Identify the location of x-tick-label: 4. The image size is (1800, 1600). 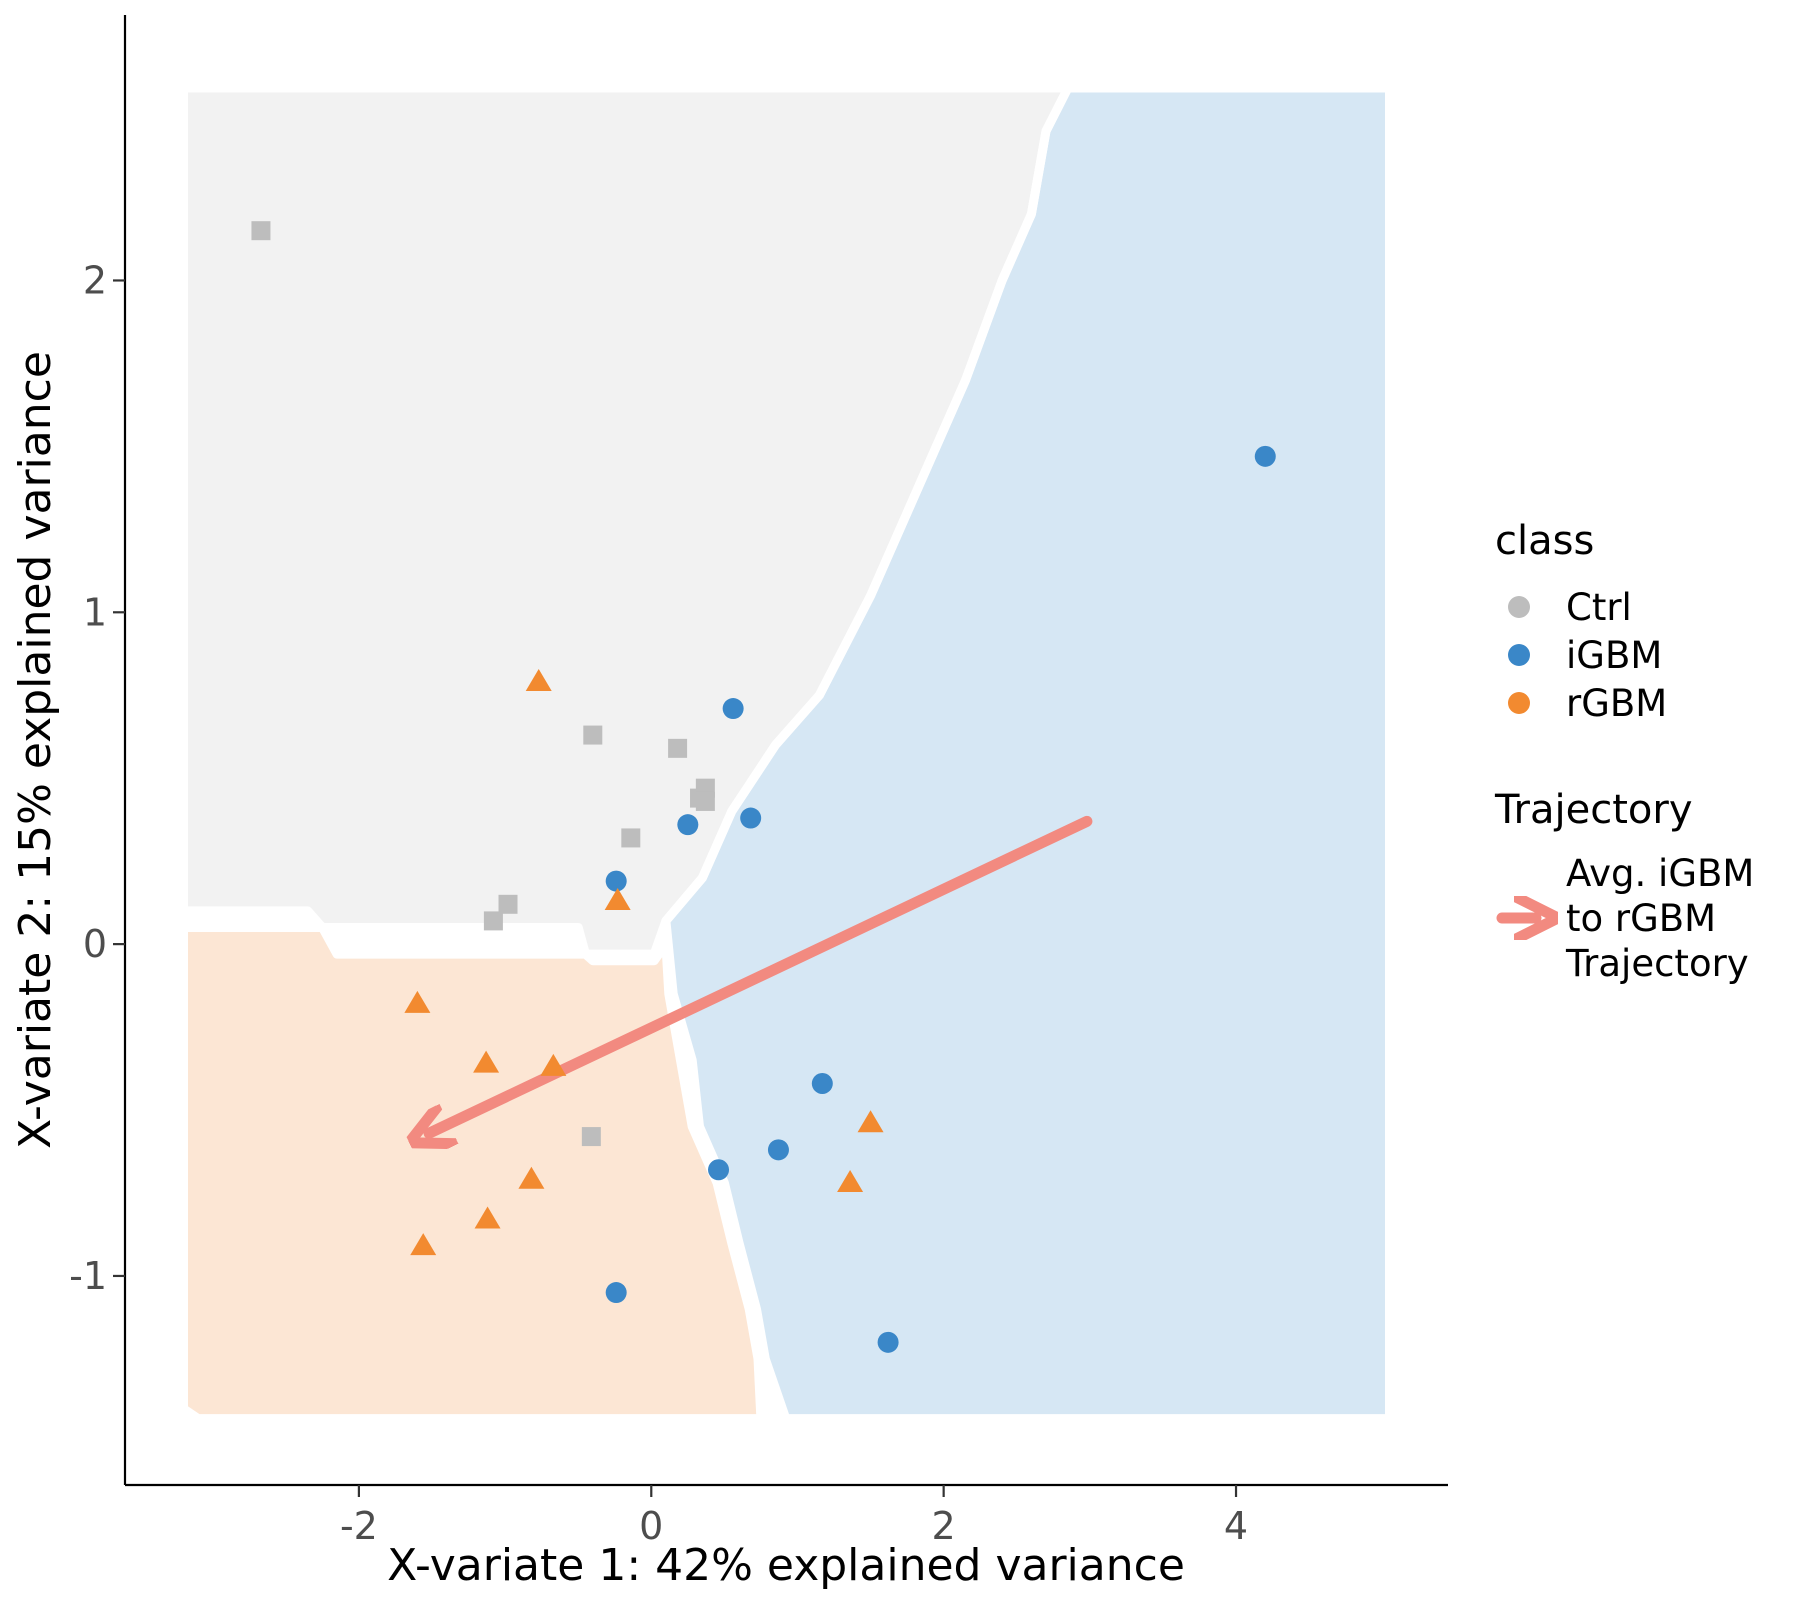
(1236, 1526).